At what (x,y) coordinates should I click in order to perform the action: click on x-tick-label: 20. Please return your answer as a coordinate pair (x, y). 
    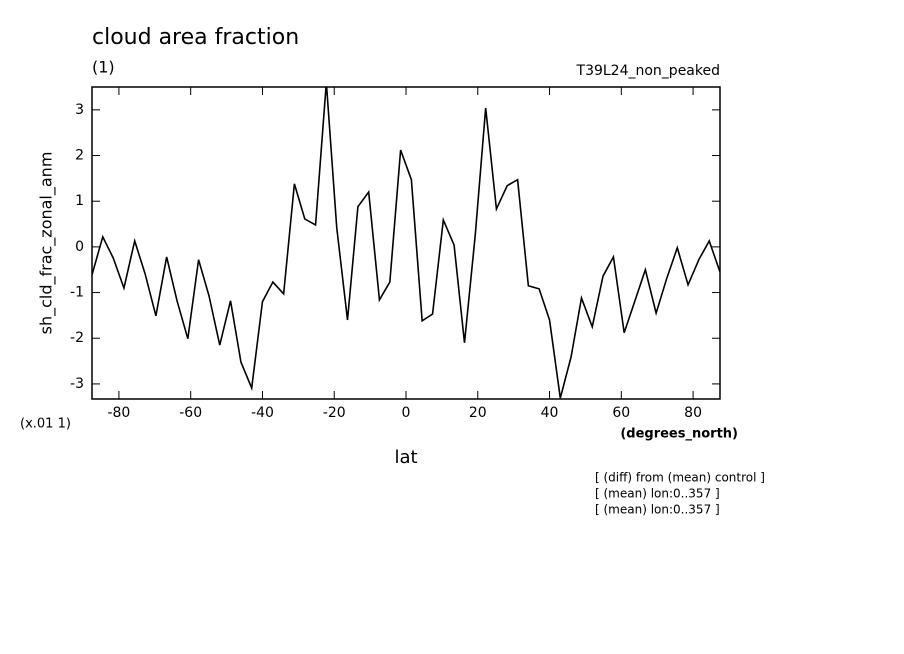
    Looking at the image, I should click on (478, 413).